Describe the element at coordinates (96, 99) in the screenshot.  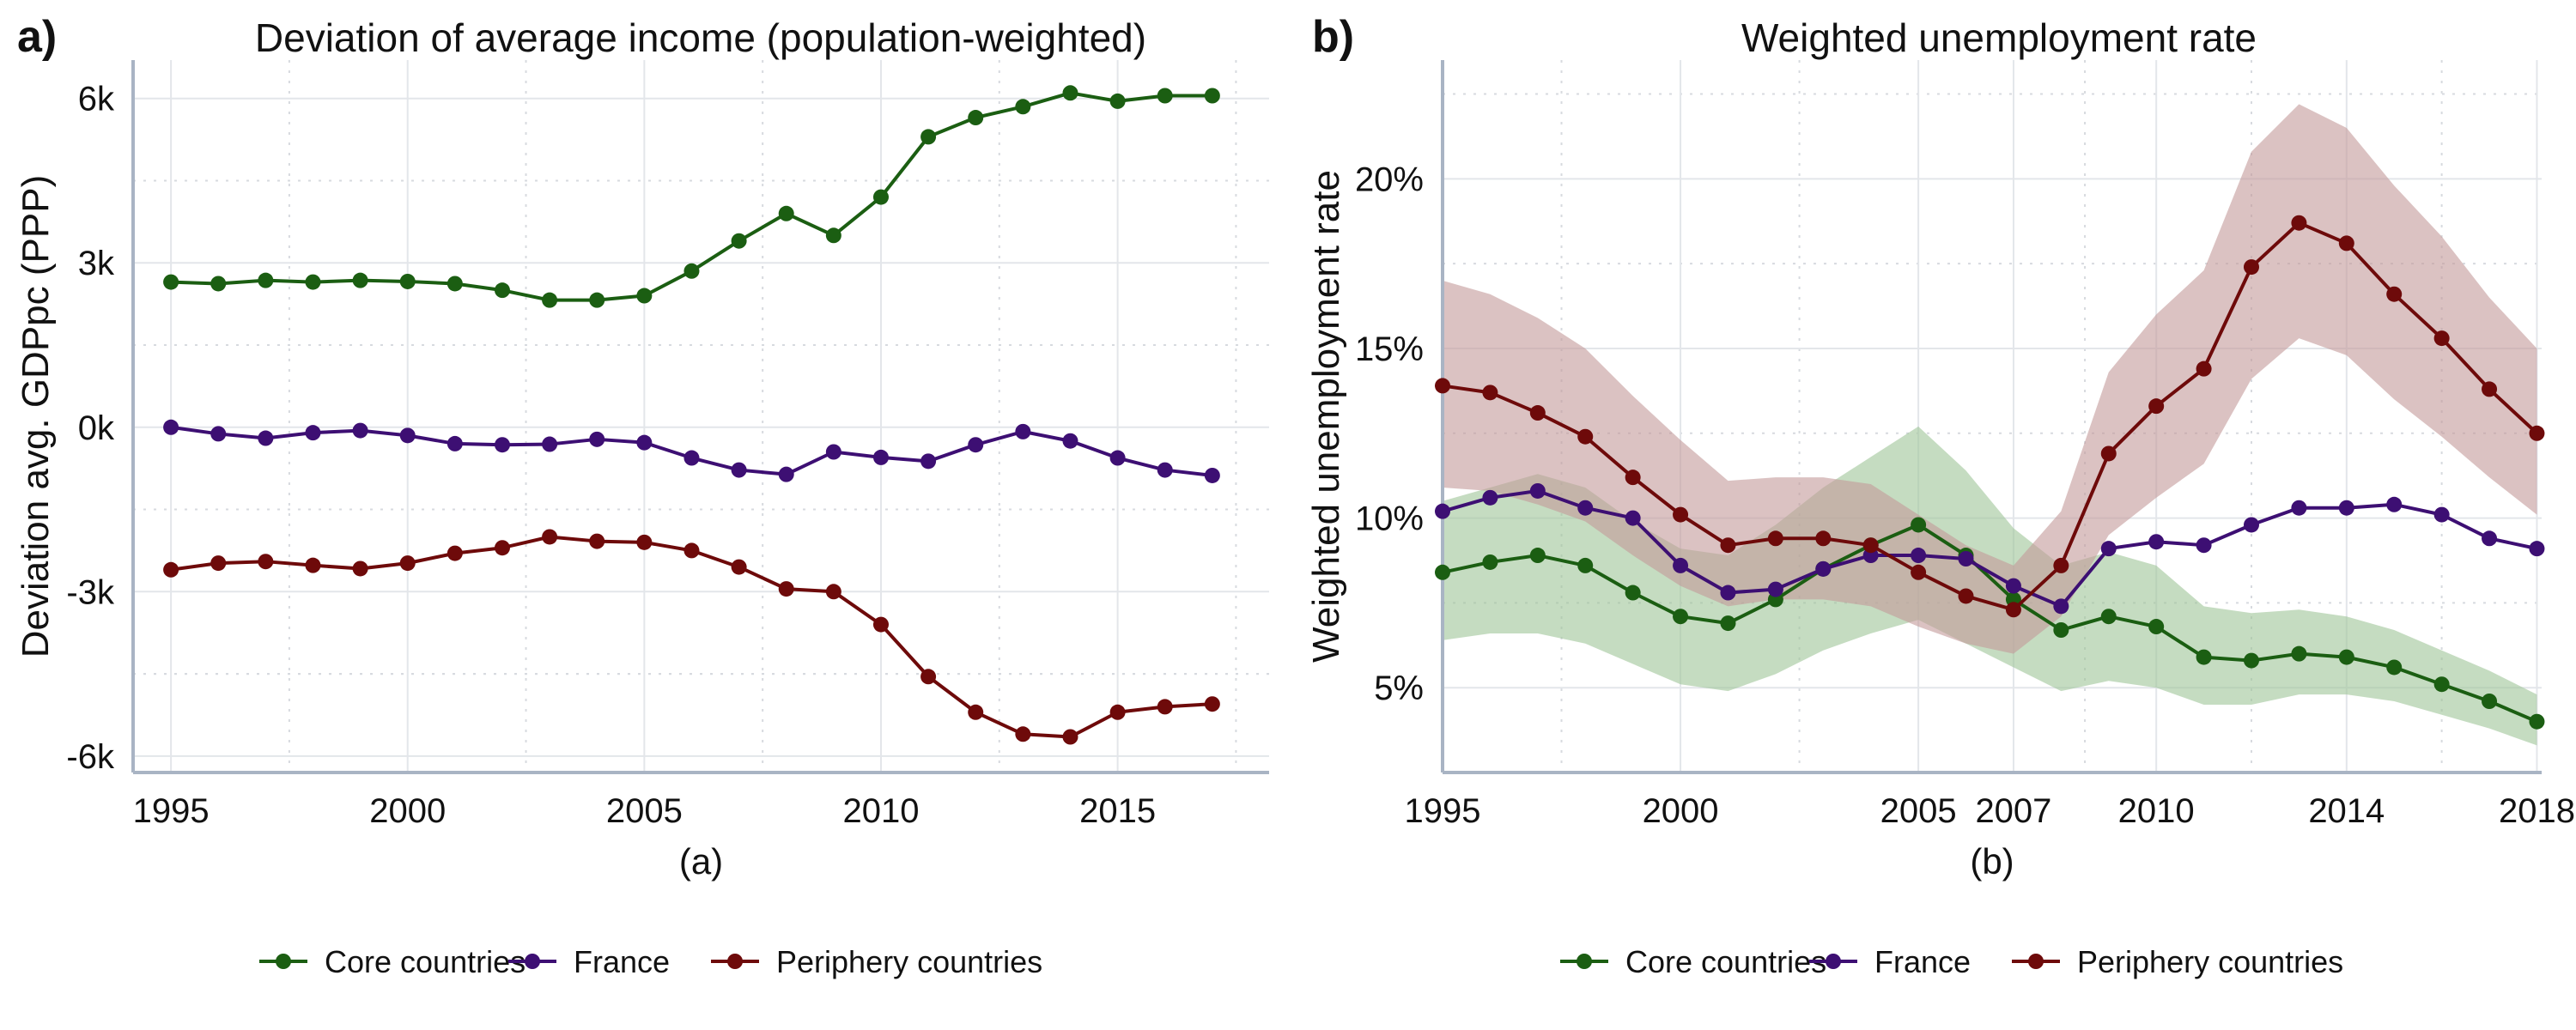
I see `y-tick-label: 6k` at that location.